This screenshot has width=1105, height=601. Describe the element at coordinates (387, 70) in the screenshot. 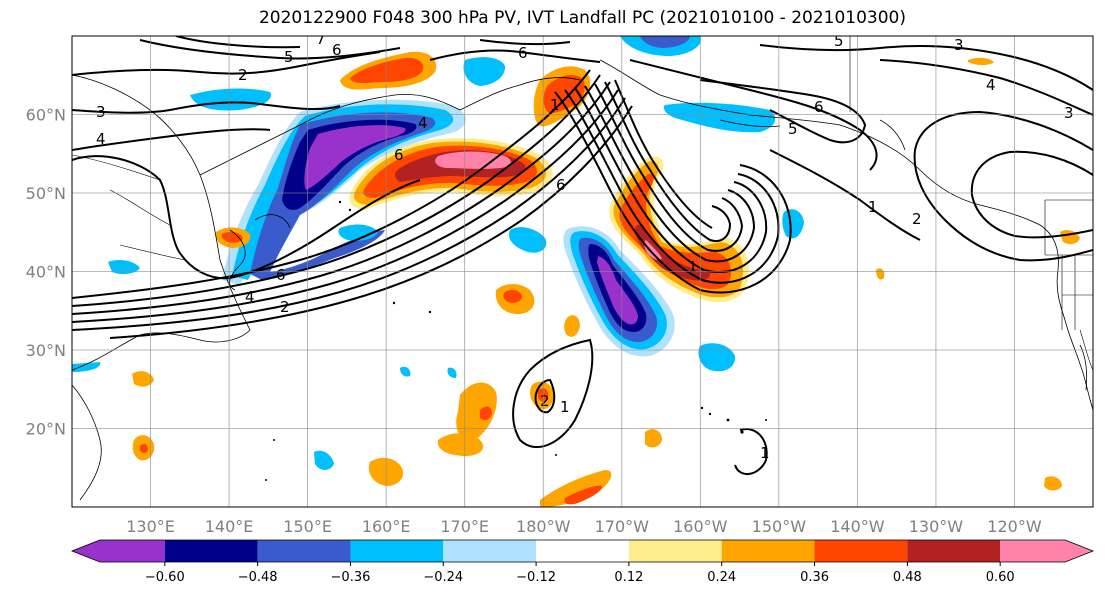

I see `pos-anomaly-okhotsk-mid` at that location.